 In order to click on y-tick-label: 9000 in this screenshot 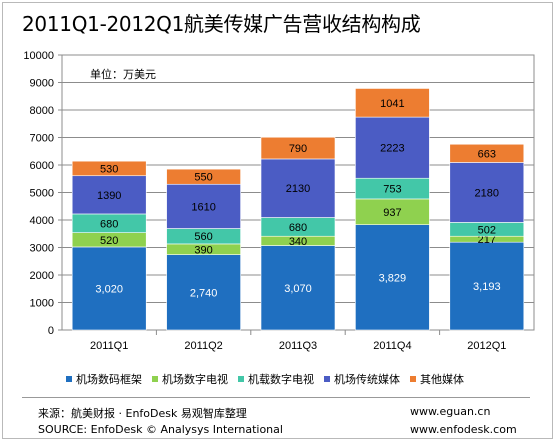, I will do `click(42, 84)`.